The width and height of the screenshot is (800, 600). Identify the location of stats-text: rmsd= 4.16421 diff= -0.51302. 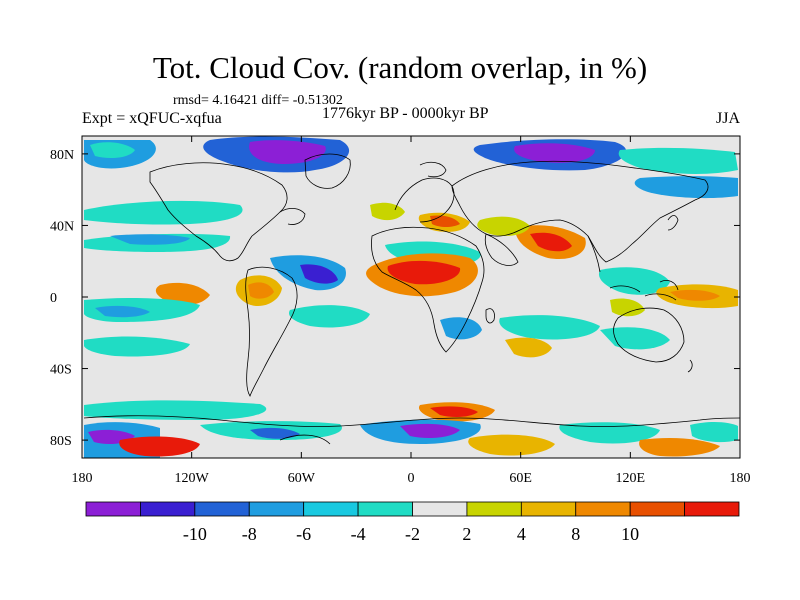
(258, 100).